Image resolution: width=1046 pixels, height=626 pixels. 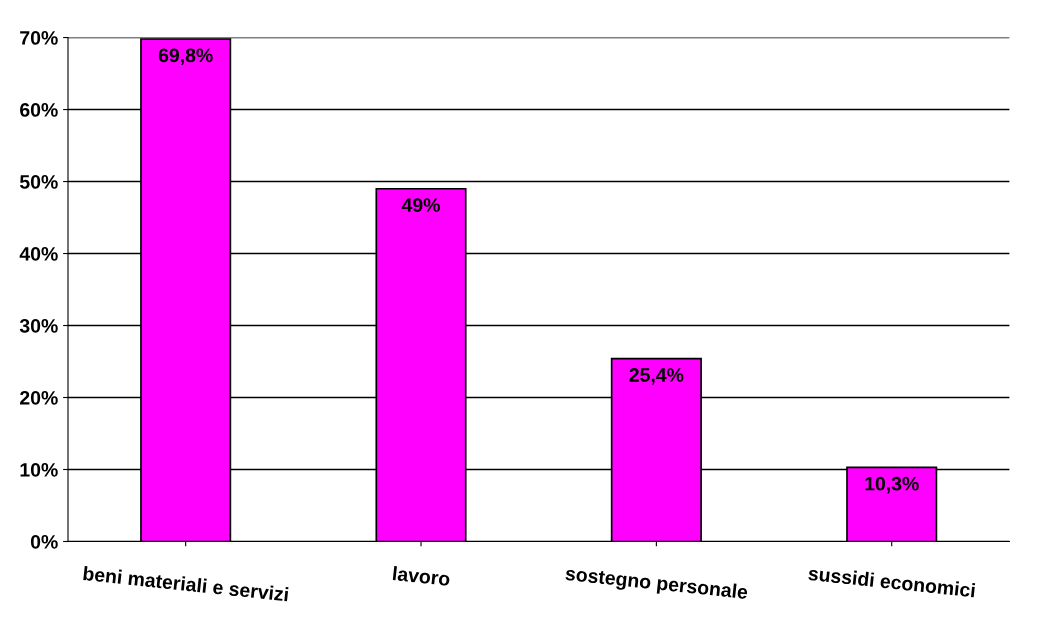 What do you see at coordinates (38, 254) in the screenshot?
I see `y-tick-label: 40%` at bounding box center [38, 254].